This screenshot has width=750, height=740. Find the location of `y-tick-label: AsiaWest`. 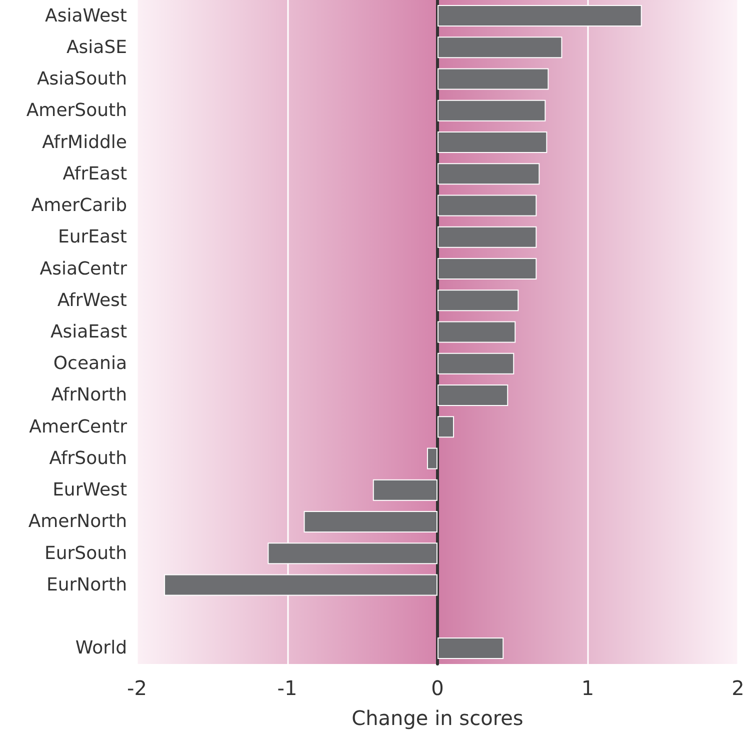

y-tick-label: AsiaWest is located at coordinates (86, 15).